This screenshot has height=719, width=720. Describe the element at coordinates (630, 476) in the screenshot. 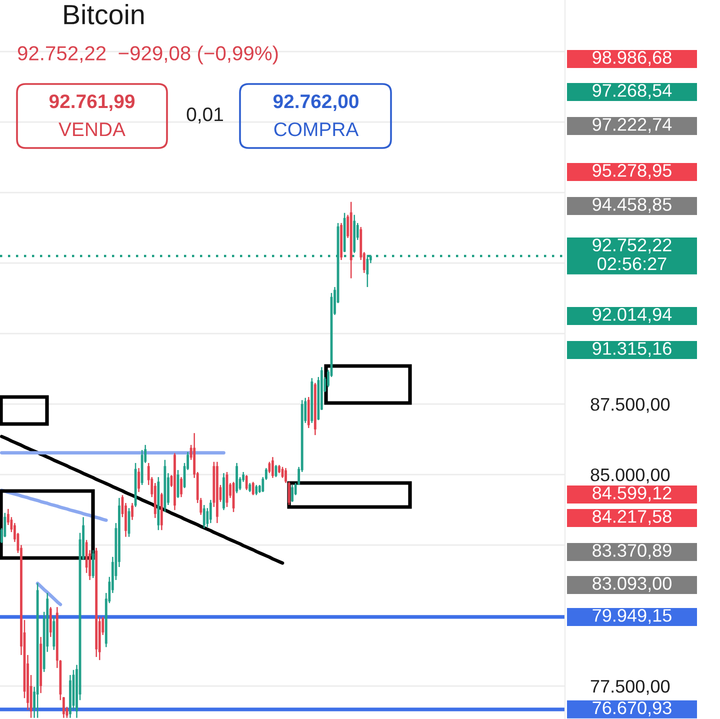

I see `y-tick-label: 85.000,00` at that location.